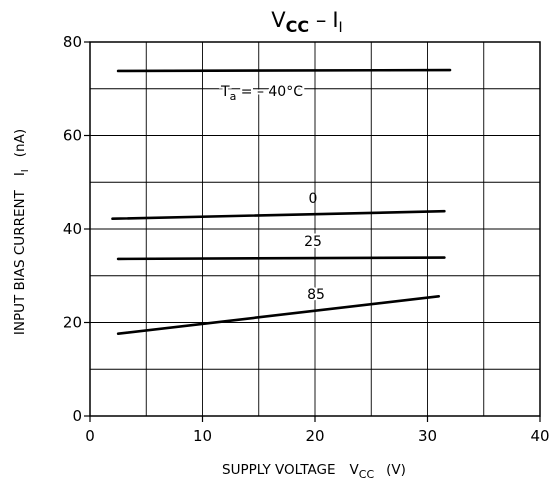 The width and height of the screenshot is (550, 481). What do you see at coordinates (261, 93) in the screenshot?
I see `annotation-ta-minus40: Ta = – 40°C` at bounding box center [261, 93].